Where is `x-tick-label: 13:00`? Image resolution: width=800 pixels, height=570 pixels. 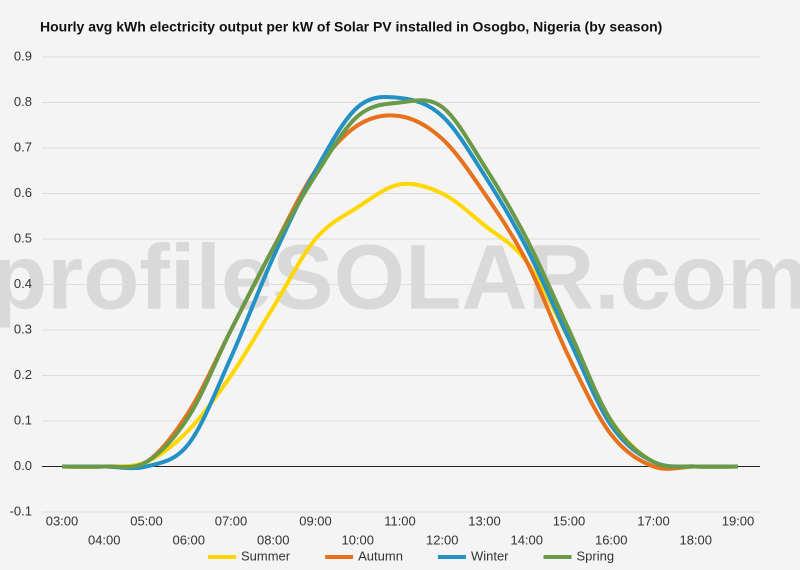 x-tick-label: 13:00 is located at coordinates (484, 520).